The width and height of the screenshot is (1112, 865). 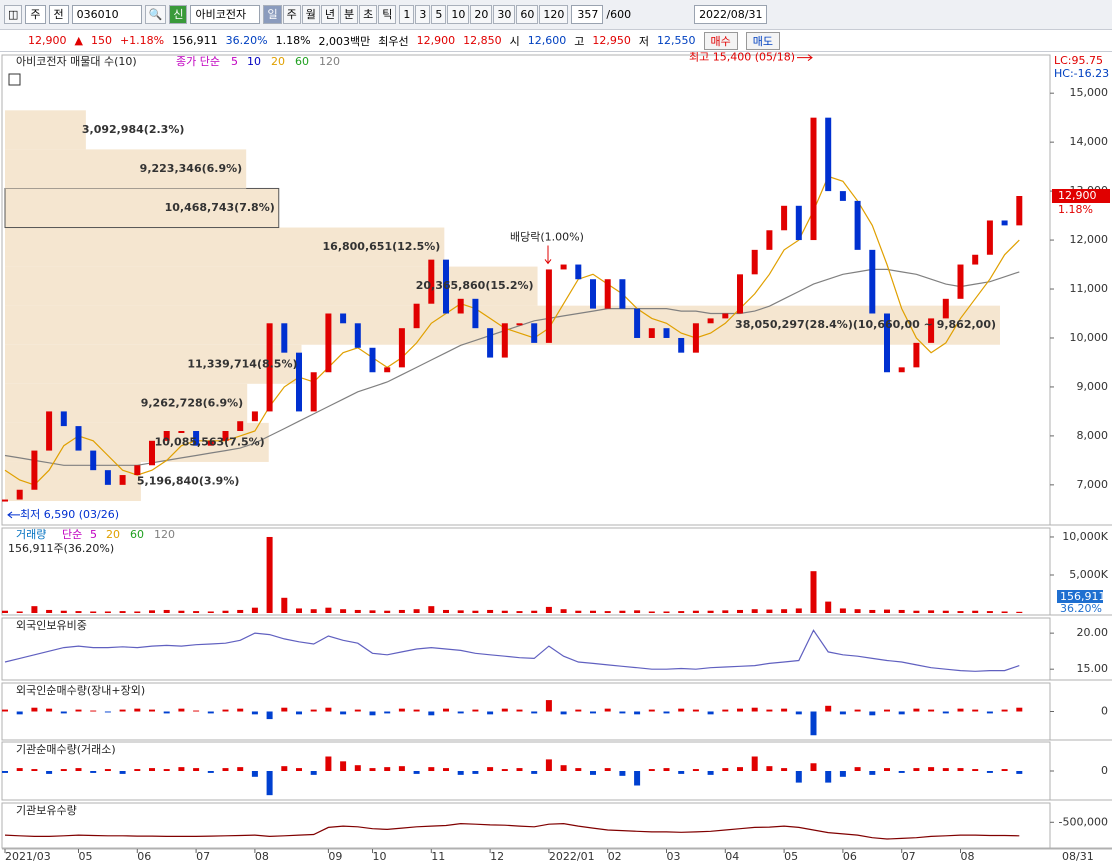 What do you see at coordinates (329, 61) in the screenshot?
I see `ma-legend: 120` at bounding box center [329, 61].